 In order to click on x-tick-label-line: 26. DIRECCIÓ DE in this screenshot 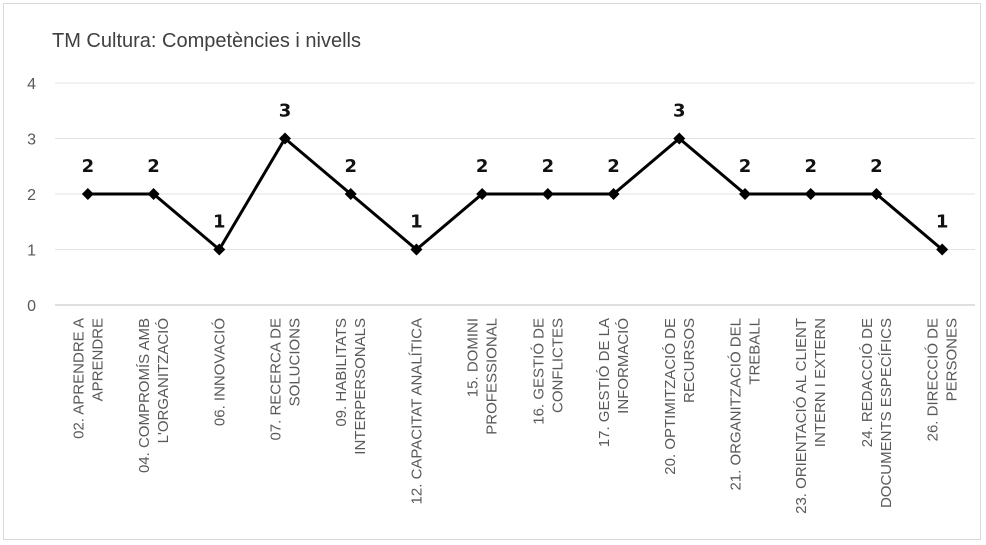, I will do `click(933, 379)`.